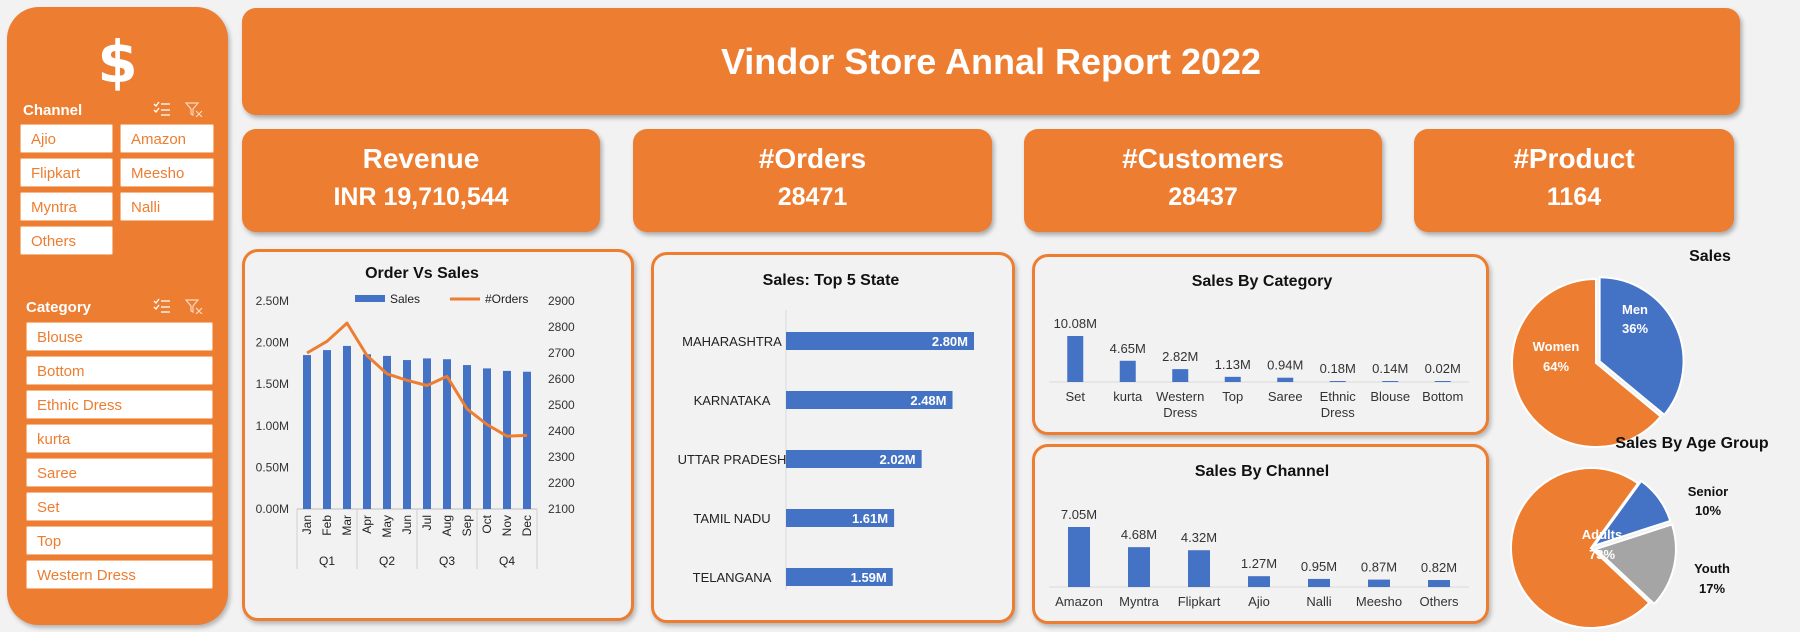 The width and height of the screenshot is (1800, 632). Describe the element at coordinates (427, 522) in the screenshot. I see `x-month-label: Jul` at that location.